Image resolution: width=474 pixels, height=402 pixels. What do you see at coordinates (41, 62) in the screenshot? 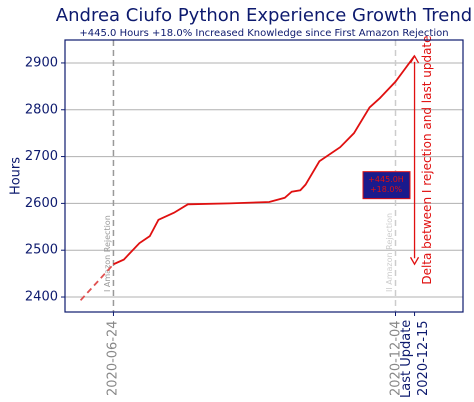
I see `y-tick-label: 2900` at bounding box center [41, 62].